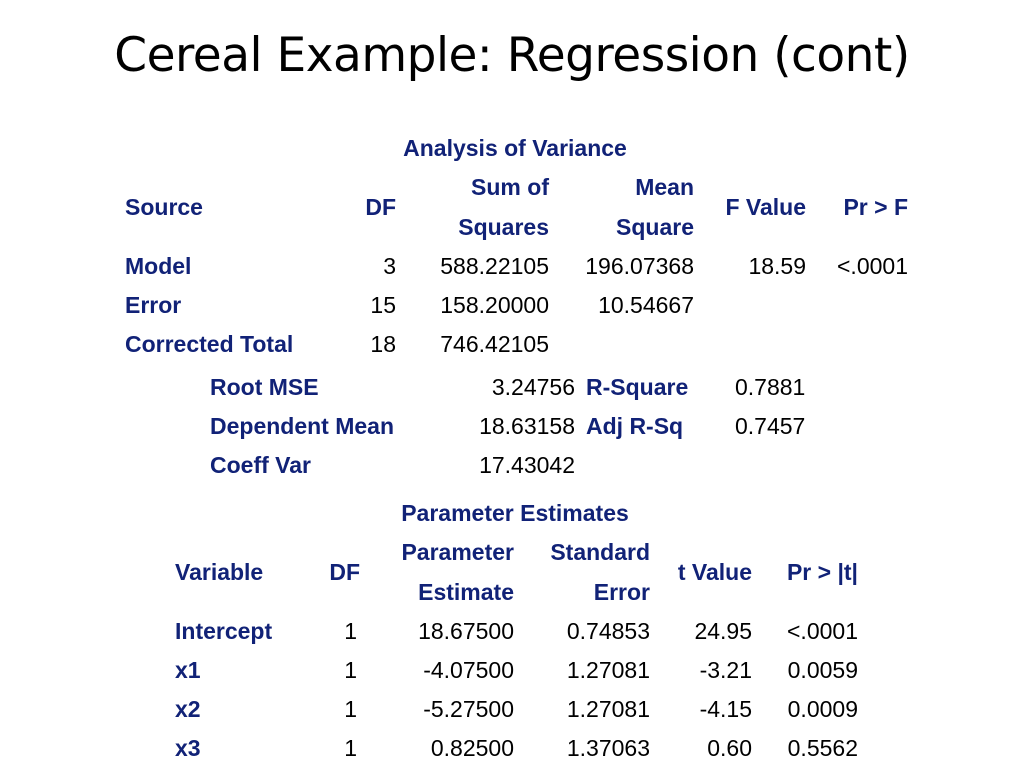 Image resolution: width=1024 pixels, height=768 pixels. I want to click on params-header-est-line2: Estimate, so click(466, 592).